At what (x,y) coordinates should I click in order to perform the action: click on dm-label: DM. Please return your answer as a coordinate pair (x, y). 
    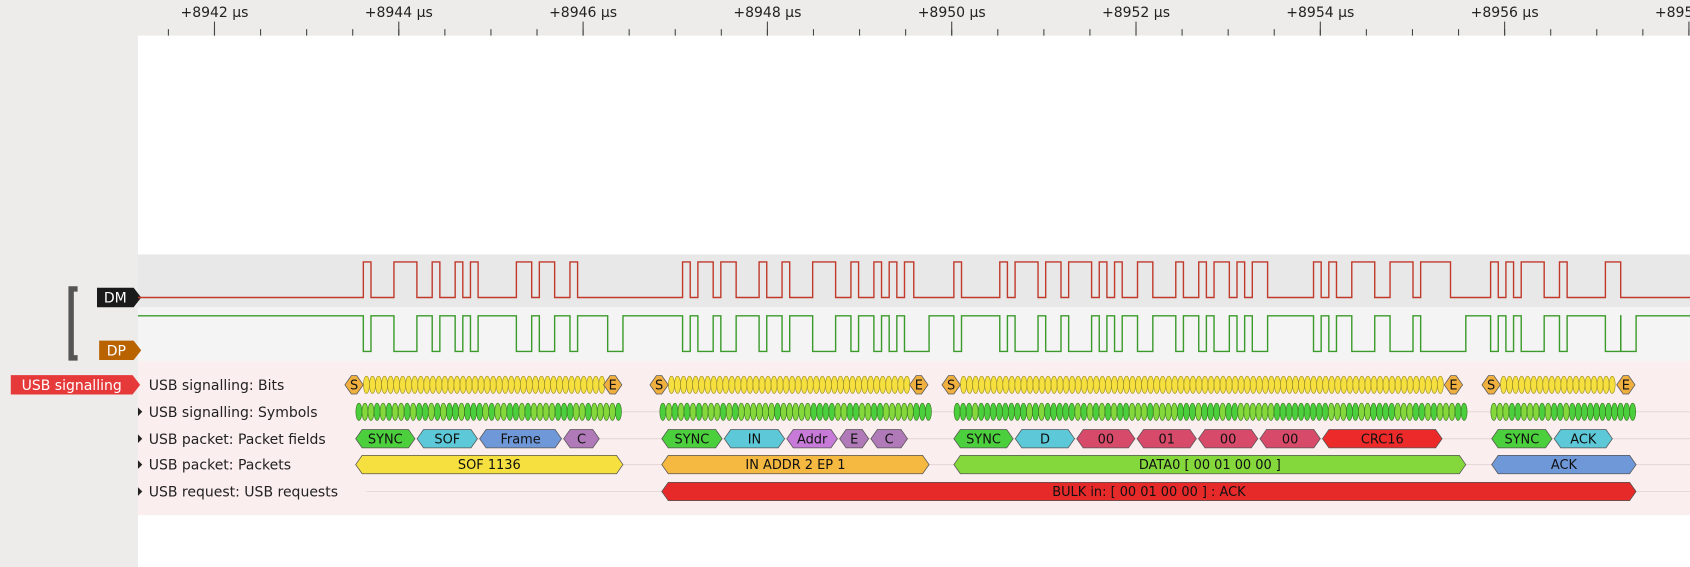
    Looking at the image, I should click on (115, 299).